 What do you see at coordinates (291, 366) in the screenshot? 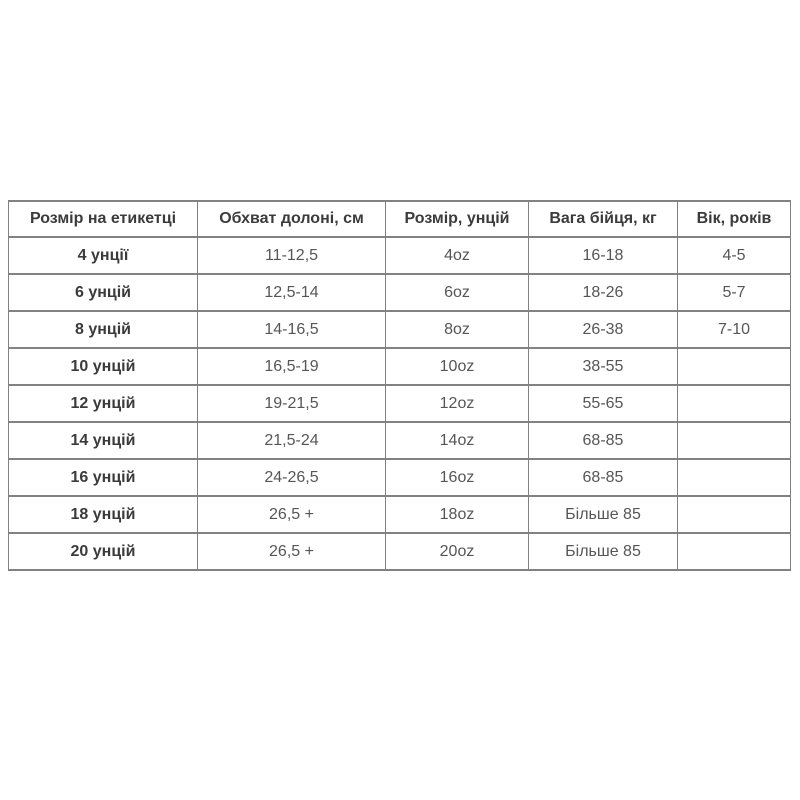
I see `value-cell: 16,5-19` at bounding box center [291, 366].